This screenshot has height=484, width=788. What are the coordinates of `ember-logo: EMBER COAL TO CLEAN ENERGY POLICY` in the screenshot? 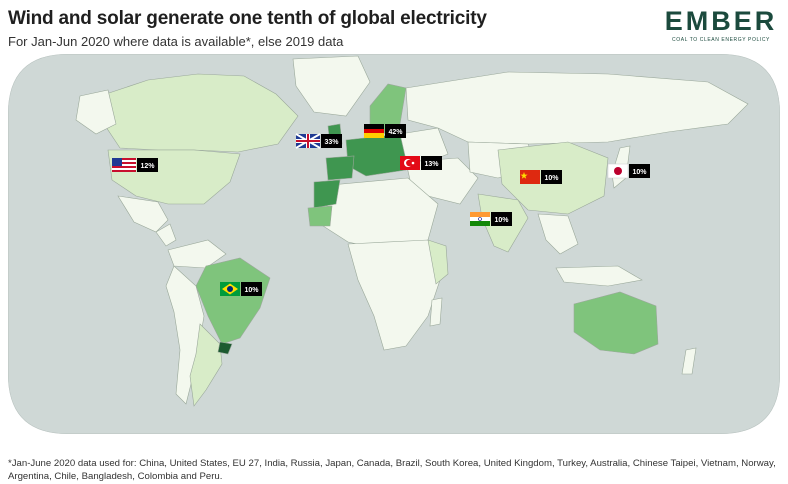 It's located at (721, 26).